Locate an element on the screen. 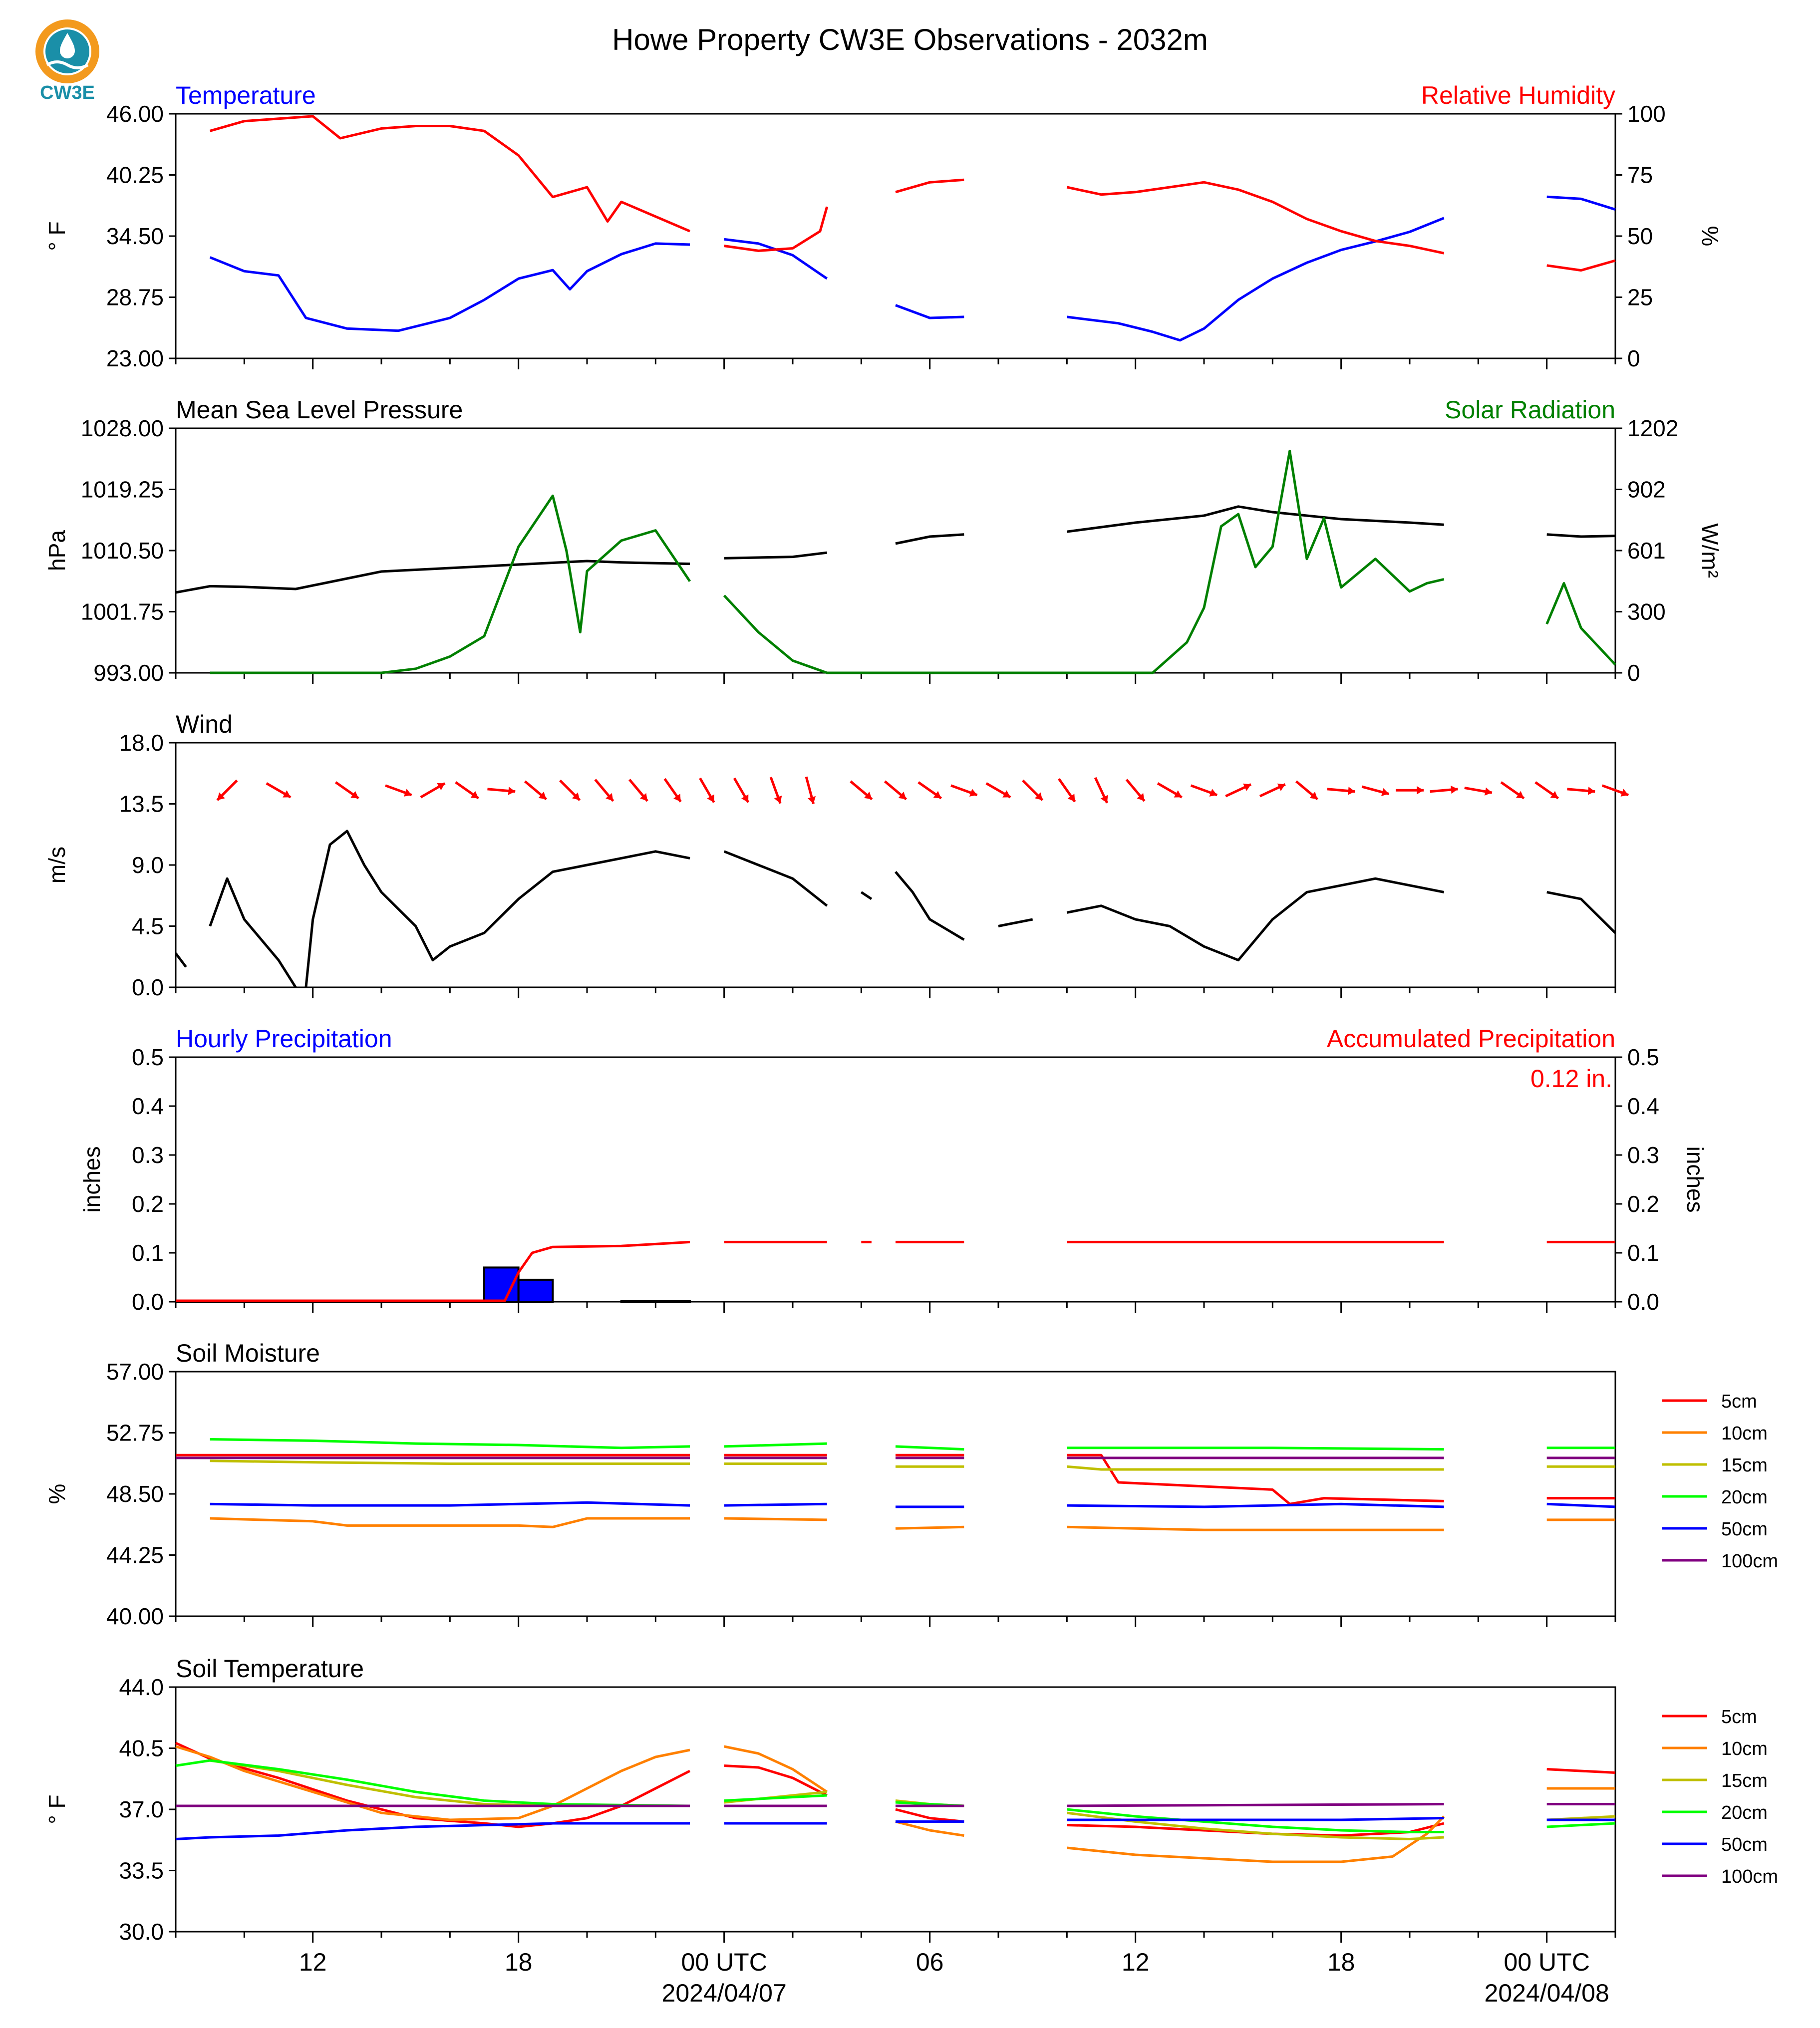  x-tick-label: 06 is located at coordinates (930, 1962).